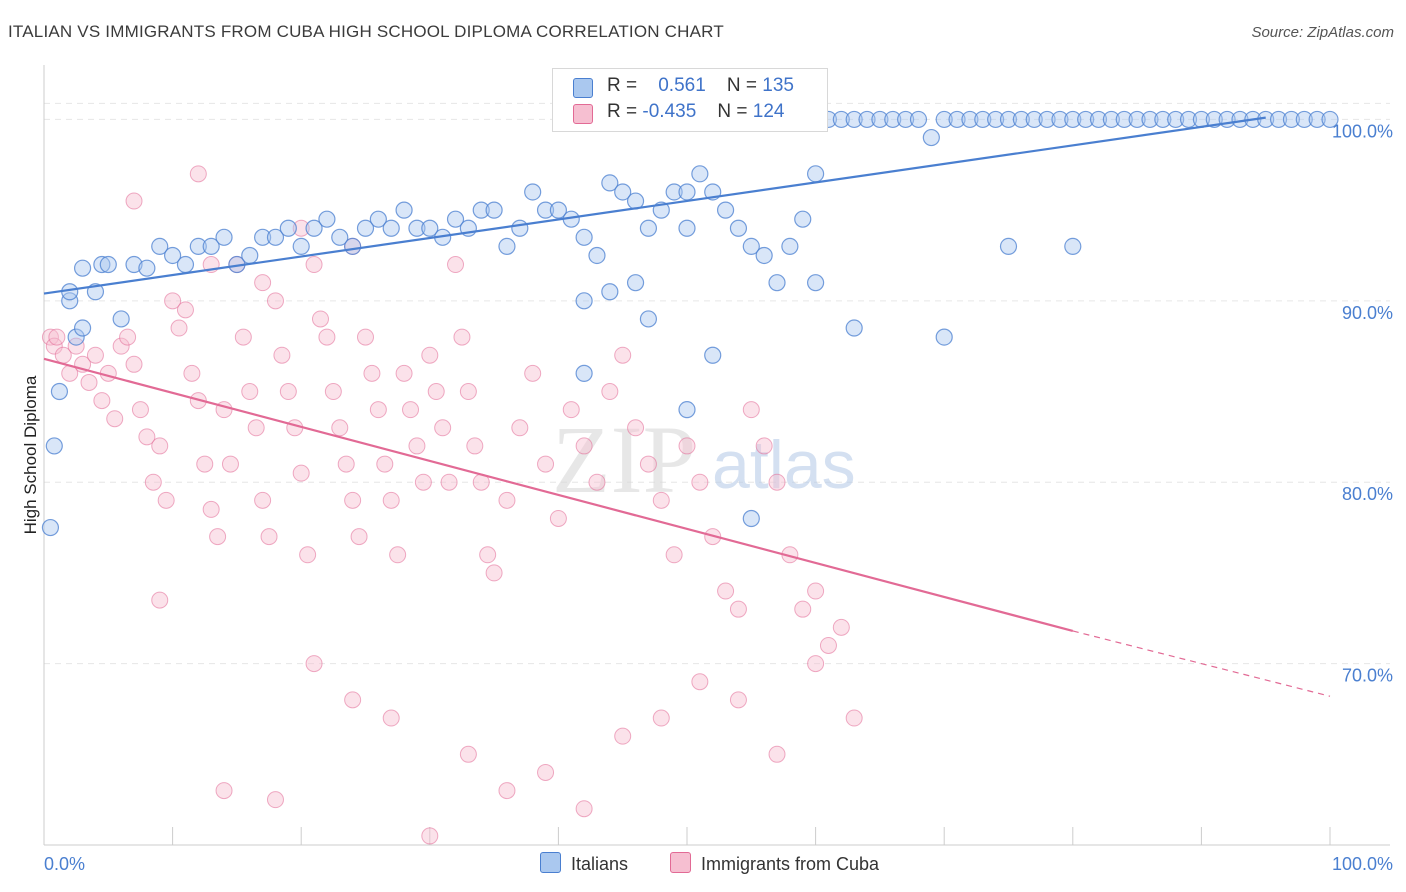  Describe the element at coordinates (690, 100) in the screenshot. I see `stats-legend: R = 0.561 N = 135 R = -0.435 N = 124` at that location.